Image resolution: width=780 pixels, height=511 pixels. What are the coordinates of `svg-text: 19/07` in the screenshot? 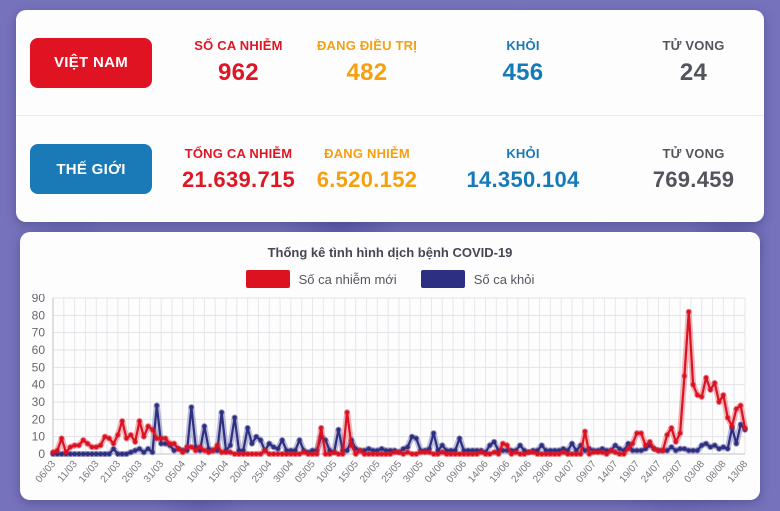 It's located at (630, 472).